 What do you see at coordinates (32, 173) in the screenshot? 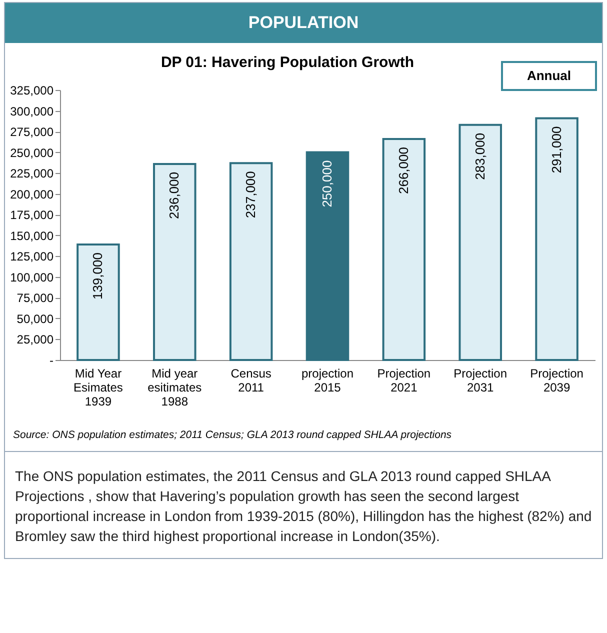
I see `y-tick-label: 225,000` at bounding box center [32, 173].